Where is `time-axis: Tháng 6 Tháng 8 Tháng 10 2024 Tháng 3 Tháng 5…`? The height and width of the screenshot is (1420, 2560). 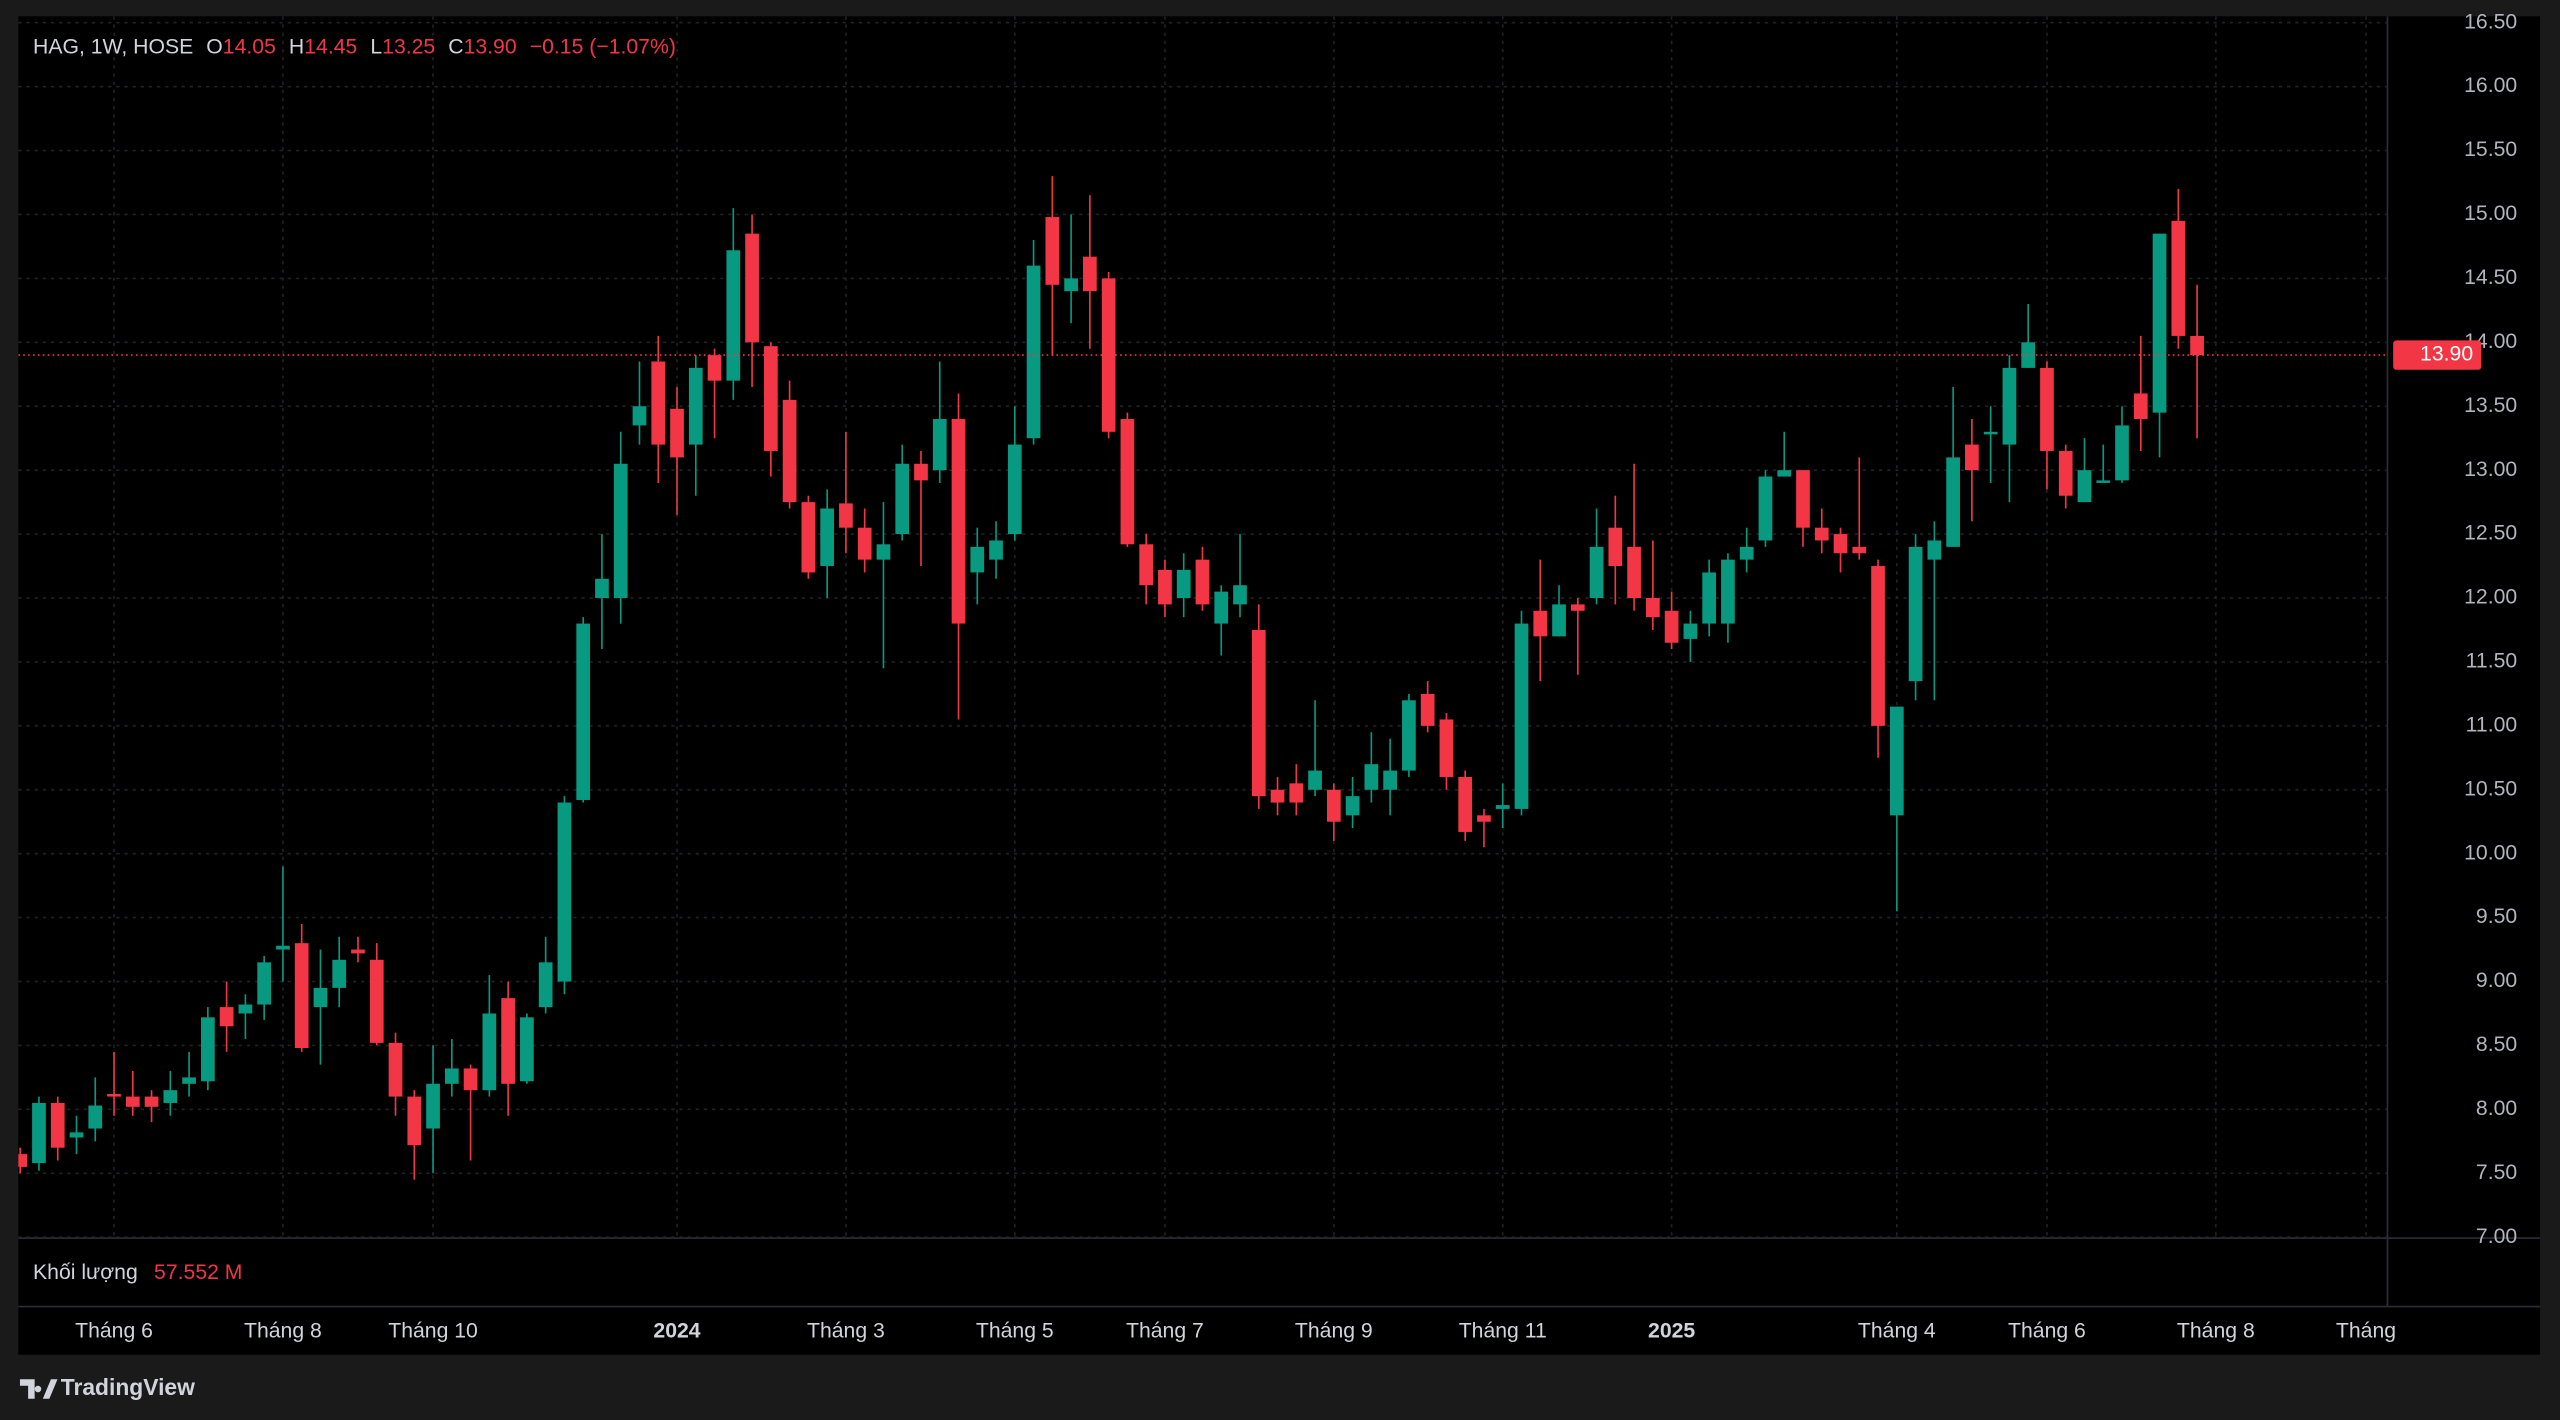
time-axis: Tháng 6 Tháng 8 Tháng 10 2024 Tháng 3 Tháng 5… is located at coordinates (1235, 1330).